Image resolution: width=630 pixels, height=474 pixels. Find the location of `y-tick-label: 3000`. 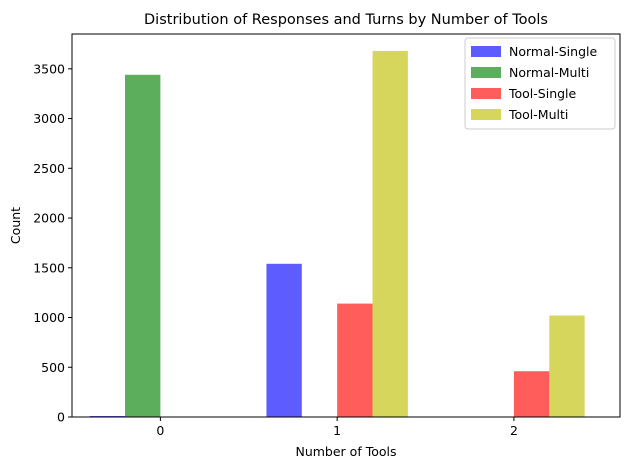

y-tick-label: 3000 is located at coordinates (49, 118).